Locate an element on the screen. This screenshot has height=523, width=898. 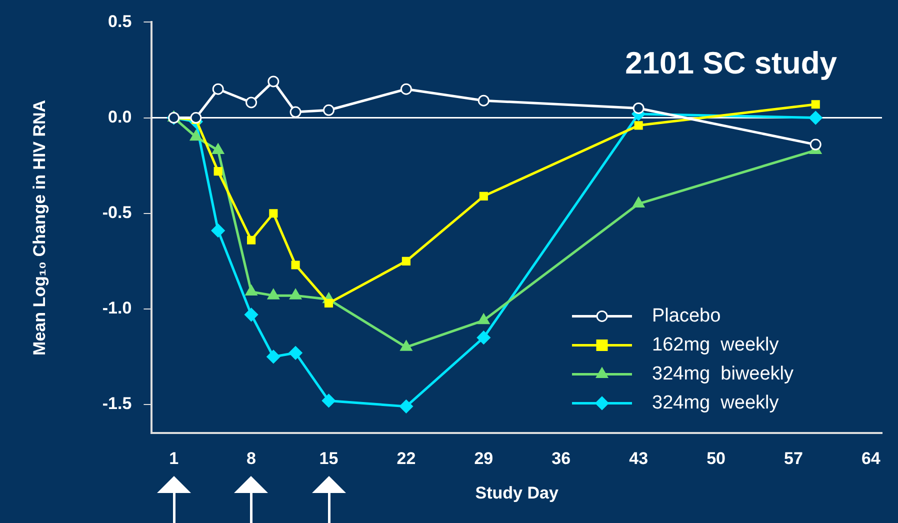
x-tick-label: 36 is located at coordinates (561, 458).